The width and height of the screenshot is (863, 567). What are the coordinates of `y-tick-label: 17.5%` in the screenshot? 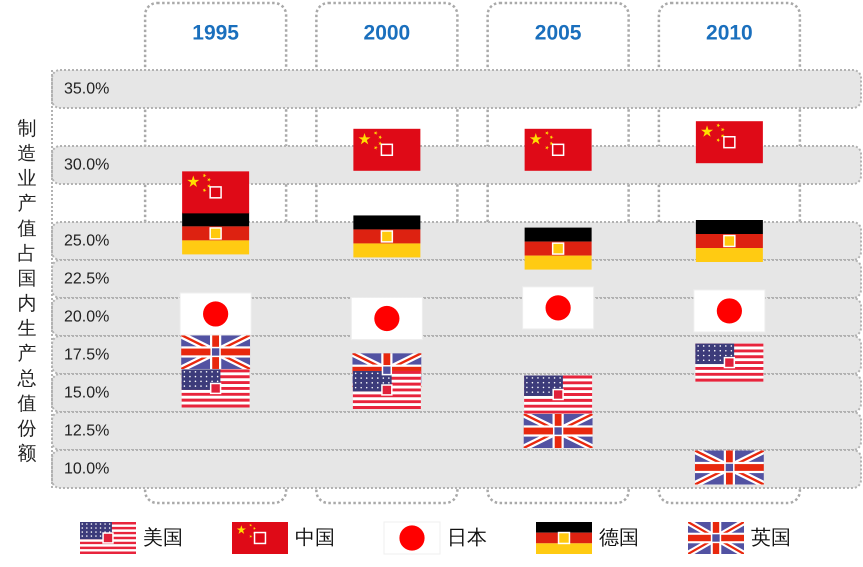 It's located at (87, 355).